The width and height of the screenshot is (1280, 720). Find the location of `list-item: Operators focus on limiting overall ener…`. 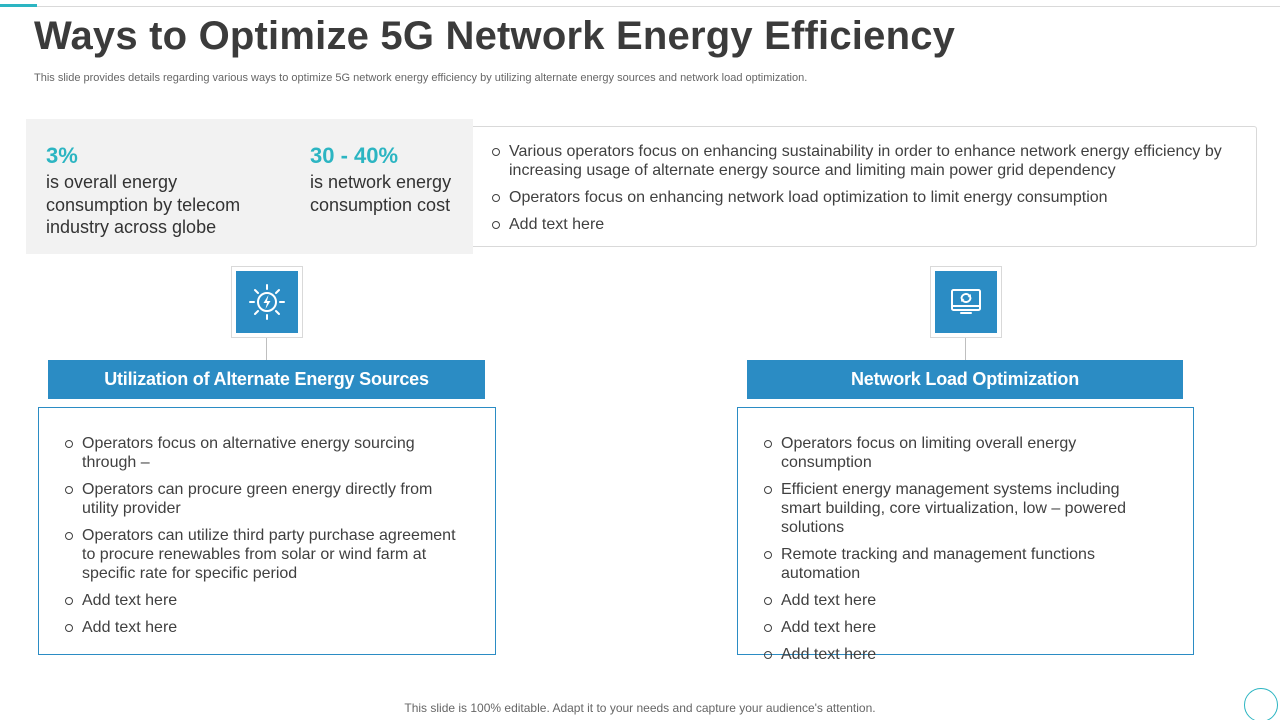

list-item: Operators focus on limiting overall ener… is located at coordinates (962, 453).